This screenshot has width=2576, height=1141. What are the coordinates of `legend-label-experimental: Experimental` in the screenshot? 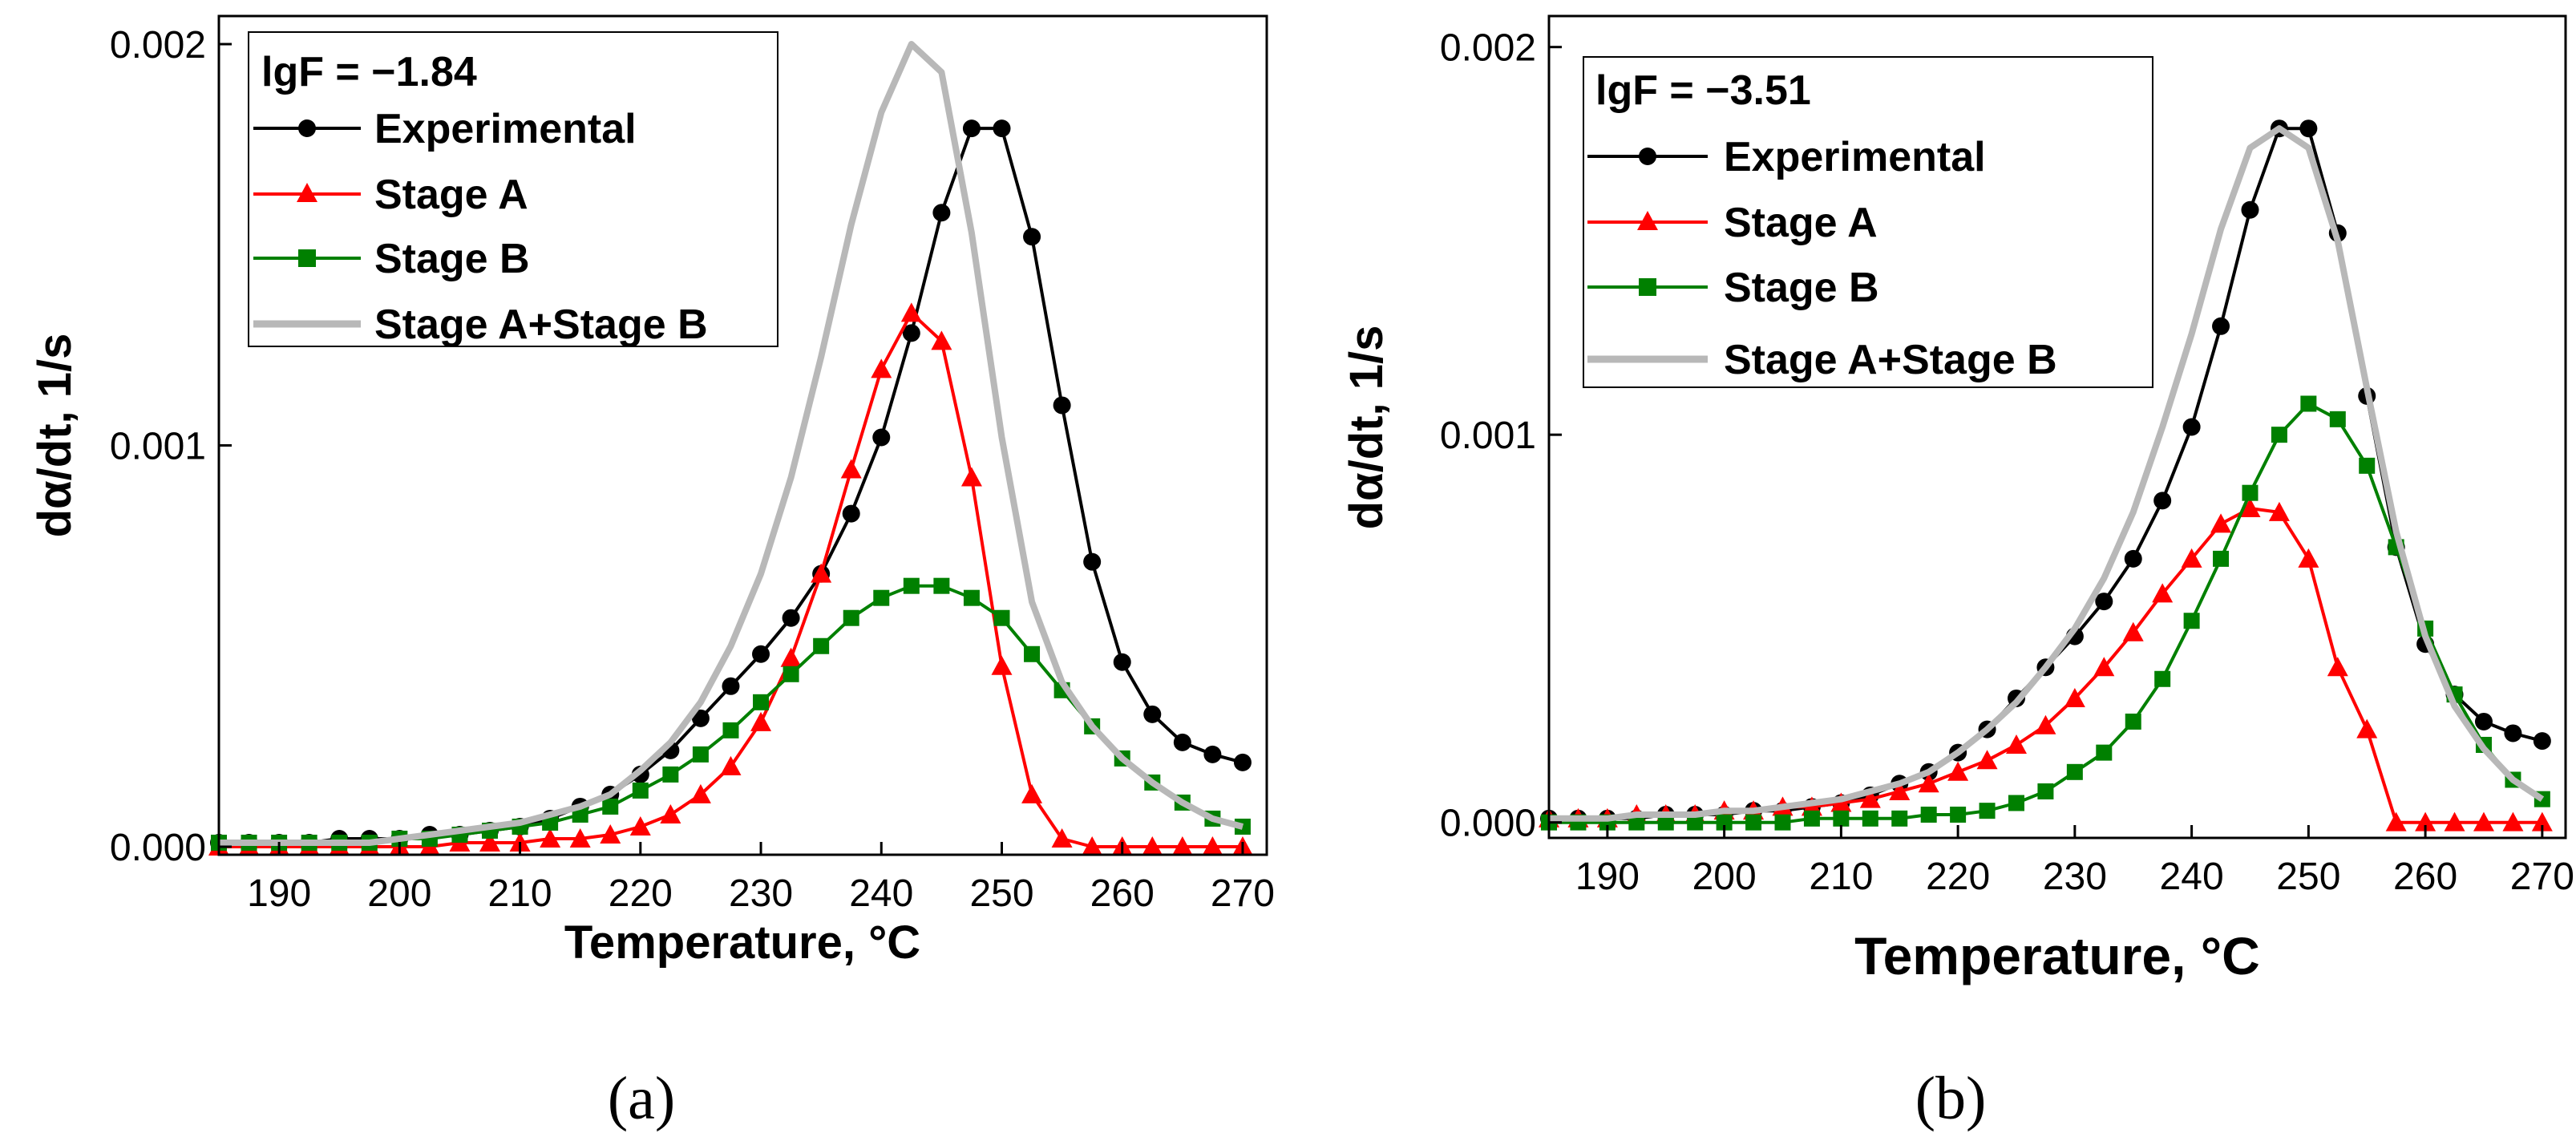 It's located at (505, 129).